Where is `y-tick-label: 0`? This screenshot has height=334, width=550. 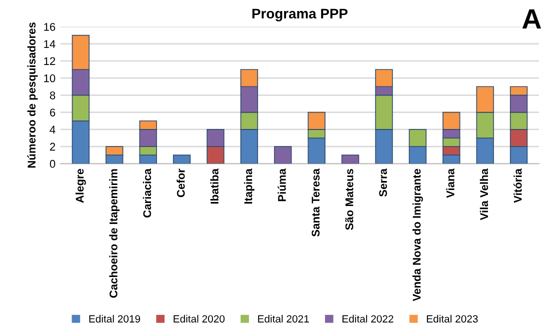 y-tick-label: 0 is located at coordinates (53, 164).